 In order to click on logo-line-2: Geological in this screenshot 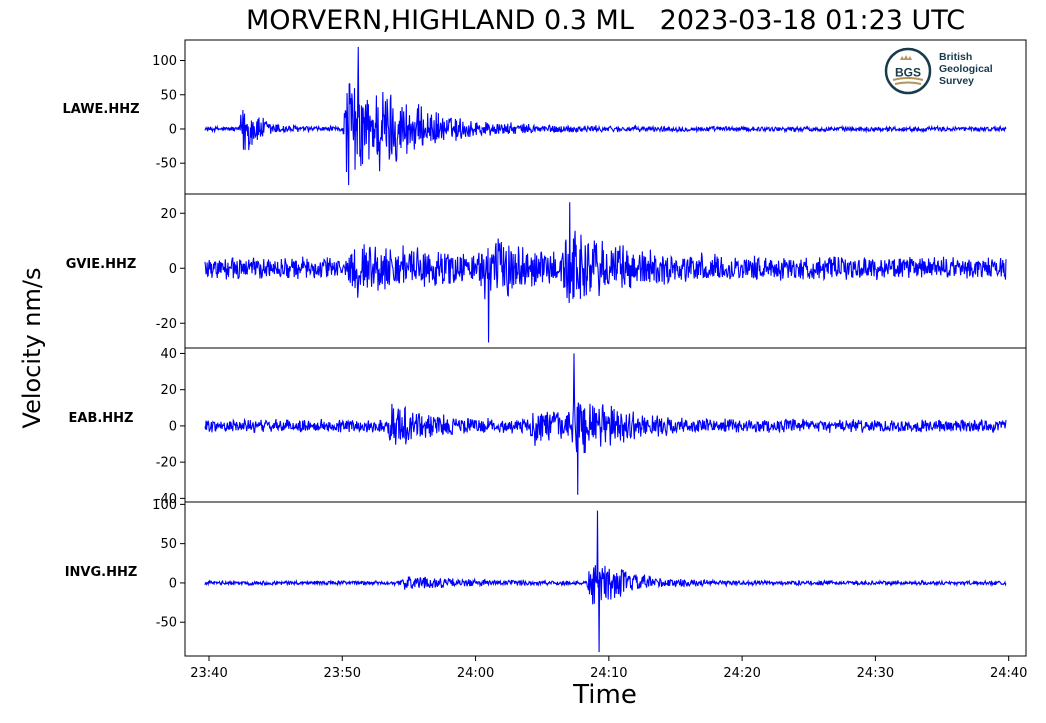, I will do `click(966, 69)`.